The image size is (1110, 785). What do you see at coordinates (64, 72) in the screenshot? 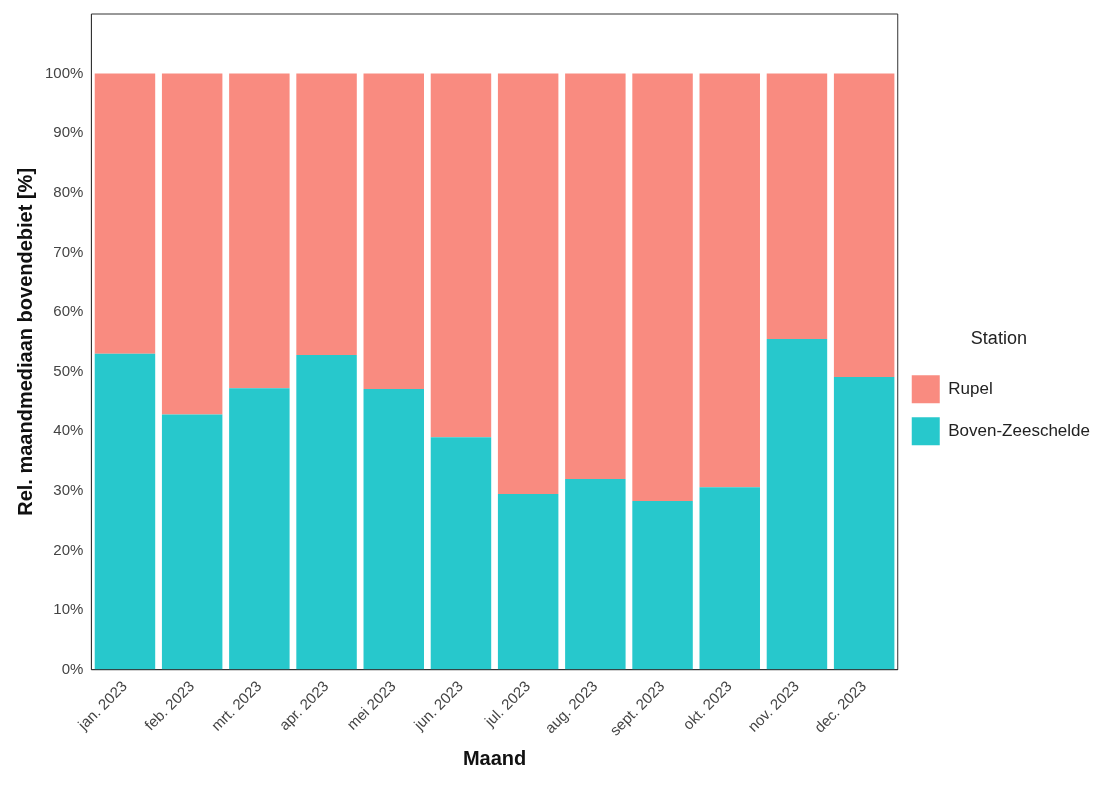
I see `y-tick-label: 100%` at bounding box center [64, 72].